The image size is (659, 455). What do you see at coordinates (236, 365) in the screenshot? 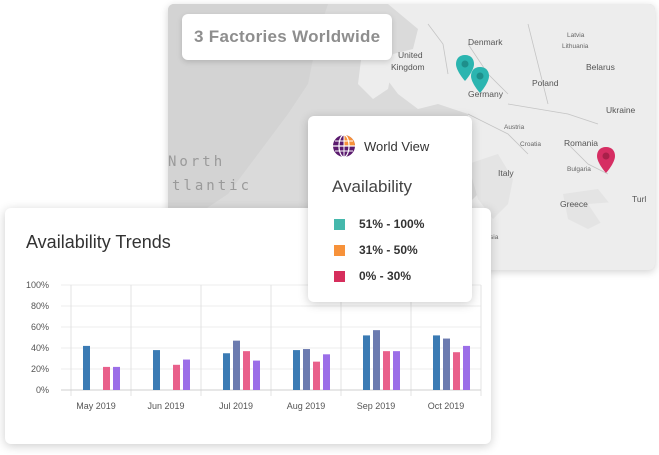
I see `bar-series-2-jul-2019` at bounding box center [236, 365].